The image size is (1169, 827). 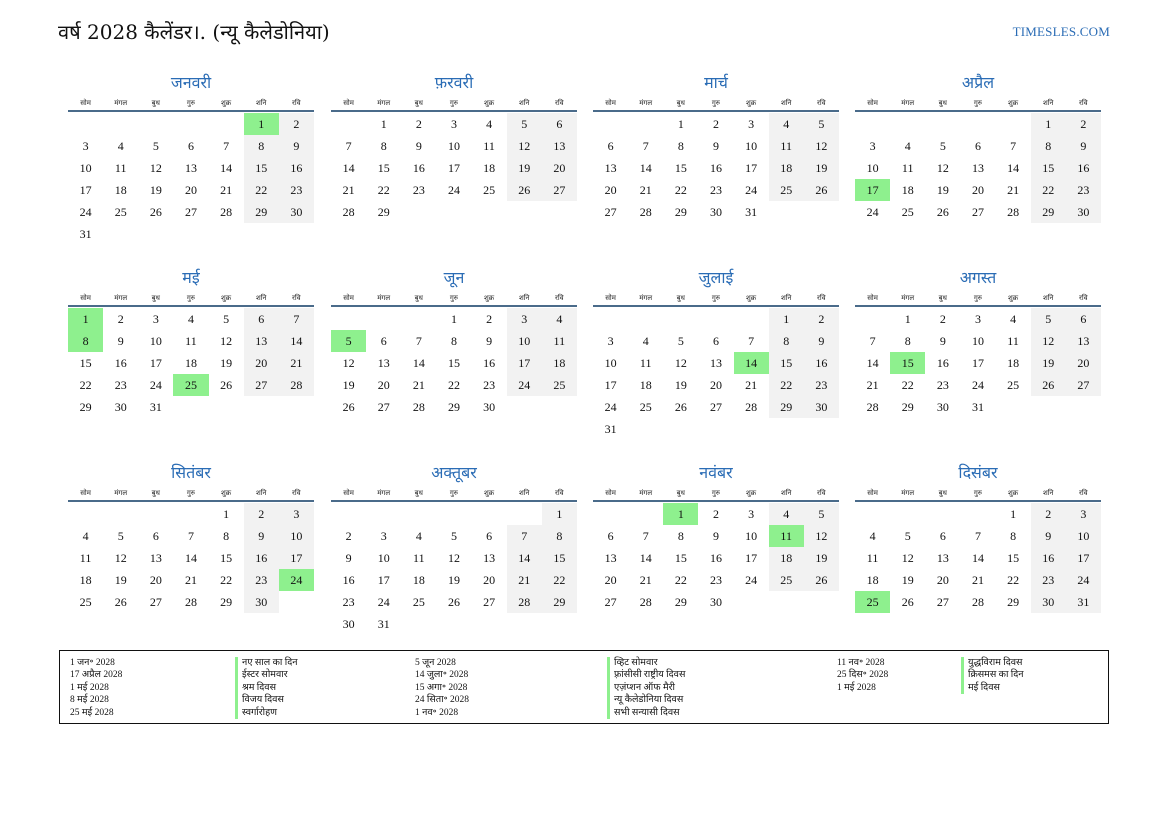 What do you see at coordinates (1061, 31) in the screenshot?
I see `site-link: TIMESLES.COM` at bounding box center [1061, 31].